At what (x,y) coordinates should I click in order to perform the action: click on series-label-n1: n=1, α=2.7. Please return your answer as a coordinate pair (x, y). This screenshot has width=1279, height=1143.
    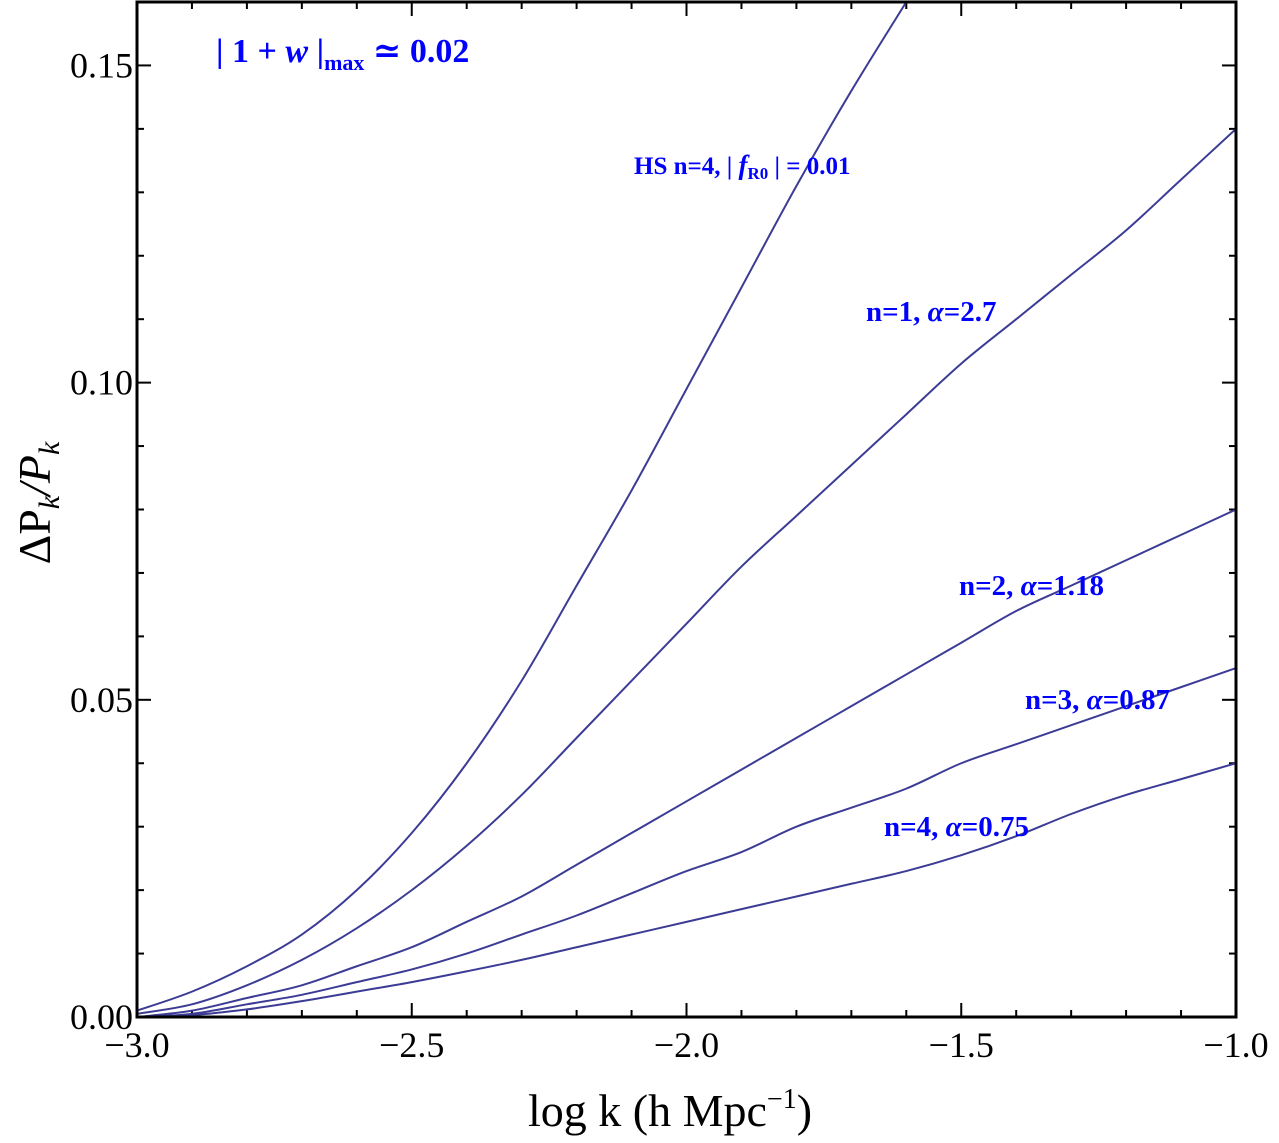
    Looking at the image, I should click on (931, 312).